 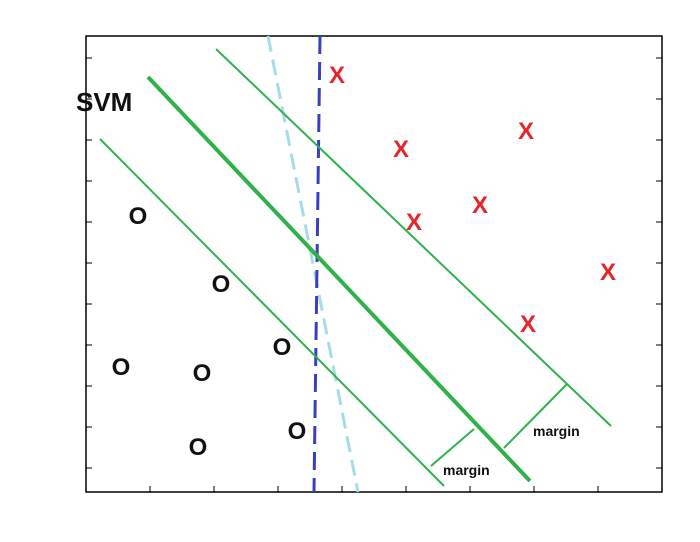 I want to click on svm-title: SVM, so click(x=104, y=102).